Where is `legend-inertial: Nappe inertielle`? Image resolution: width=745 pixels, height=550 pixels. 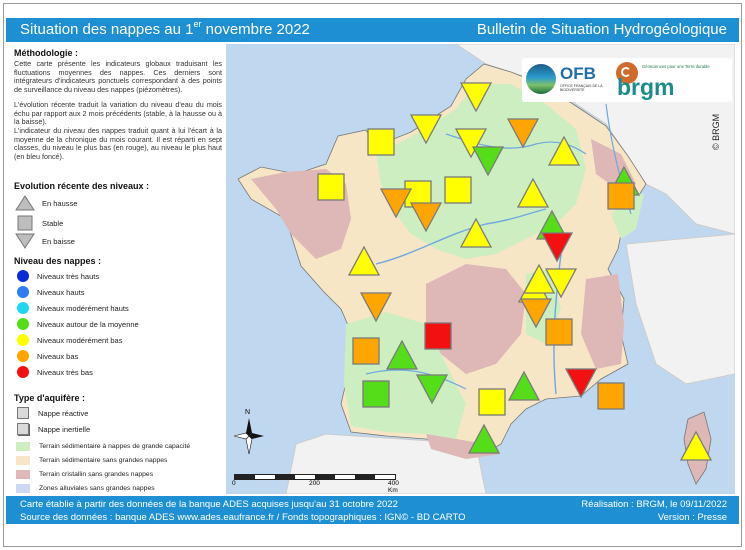 legend-inertial: Nappe inertielle is located at coordinates (52, 429).